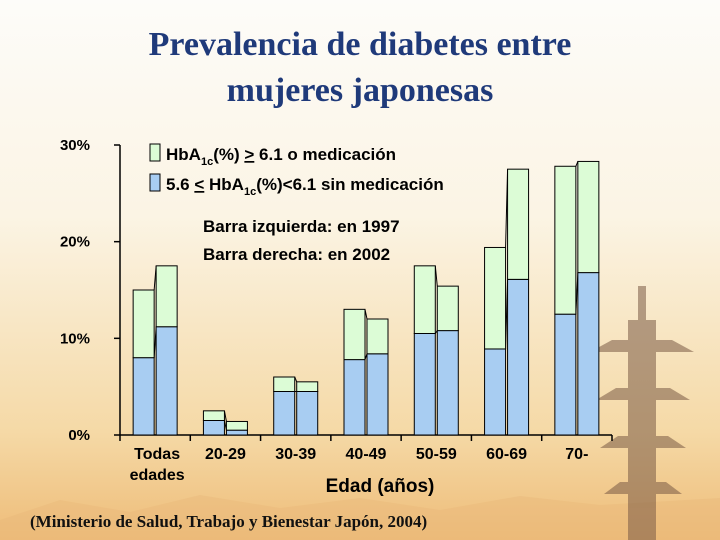 This screenshot has height=540, width=720. What do you see at coordinates (366, 454) in the screenshot?
I see `x-tick-label: 40-49` at bounding box center [366, 454].